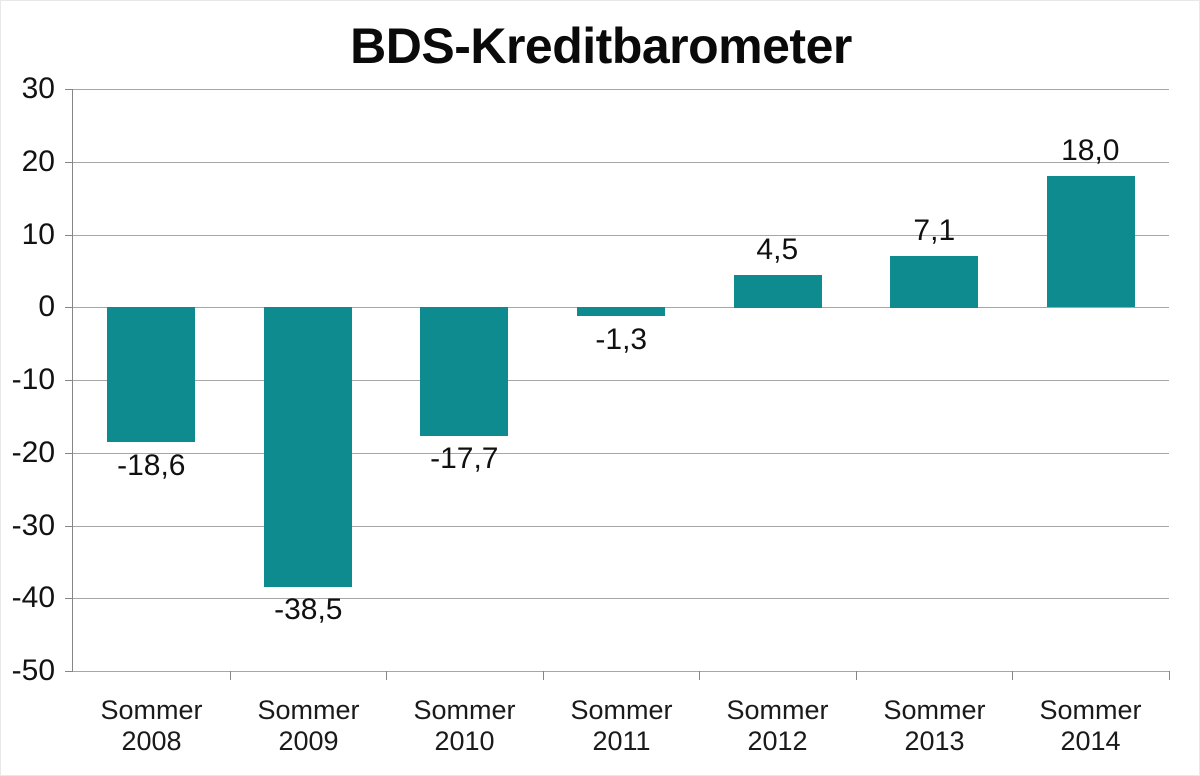  I want to click on bar-value-label: 18,0, so click(1090, 150).